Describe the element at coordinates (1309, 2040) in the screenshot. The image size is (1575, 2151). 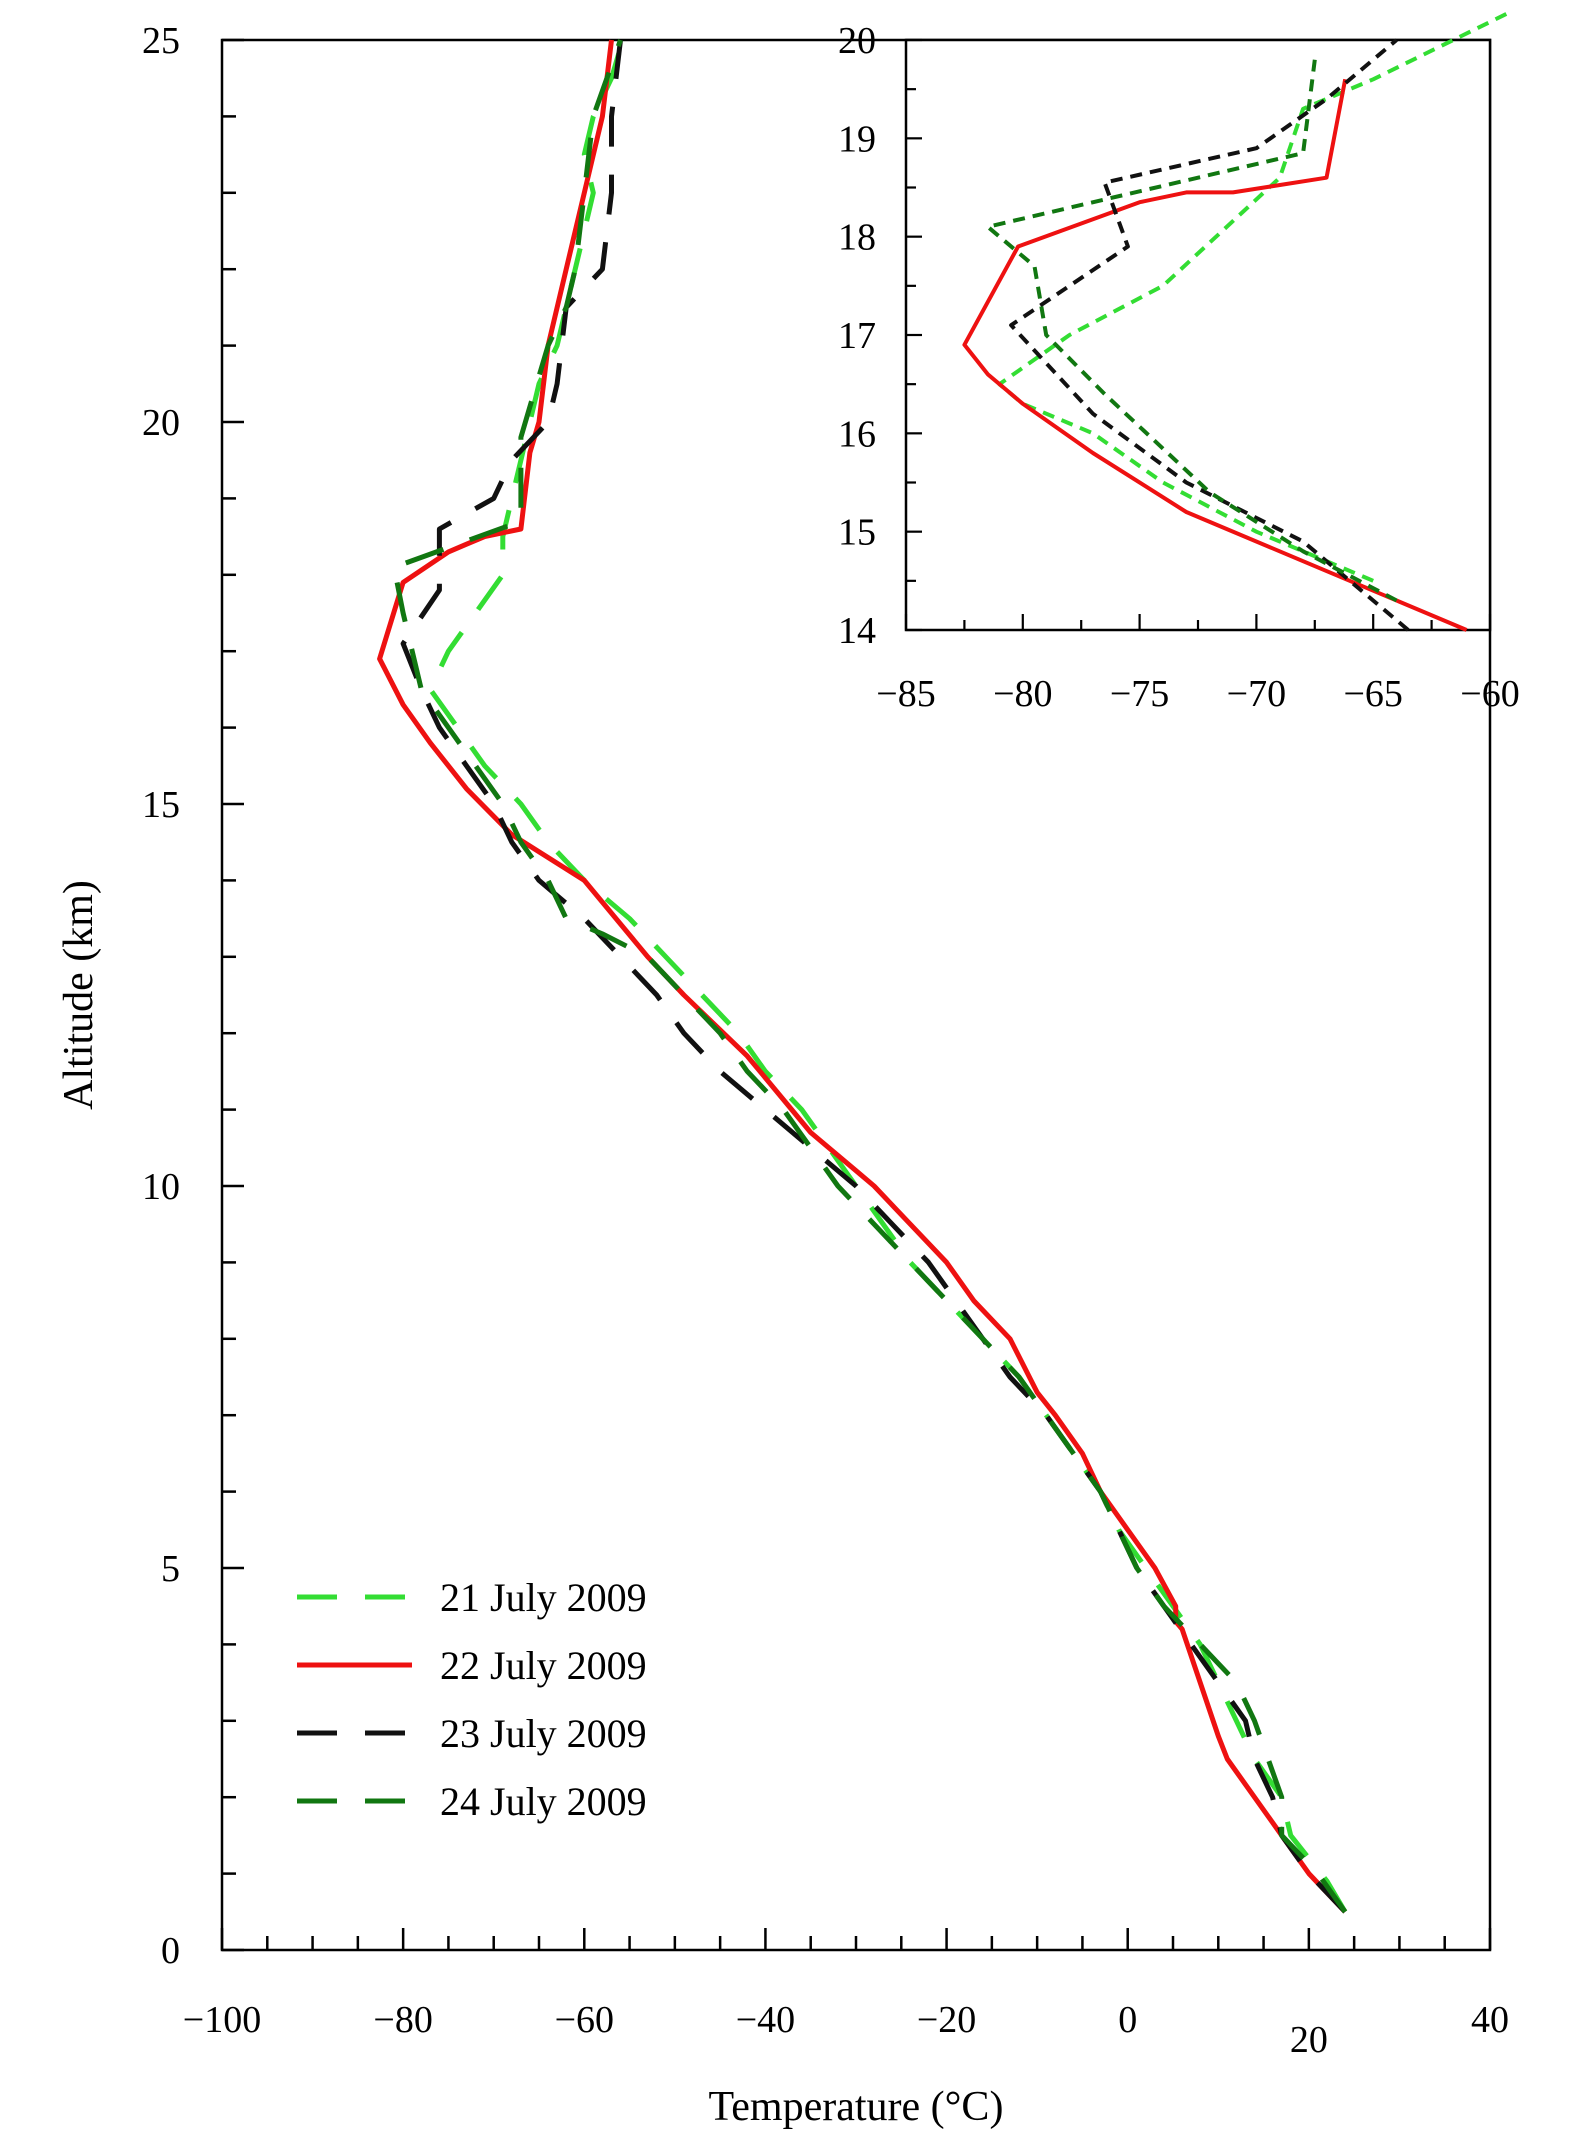
I see `x-tick-label: 20` at that location.